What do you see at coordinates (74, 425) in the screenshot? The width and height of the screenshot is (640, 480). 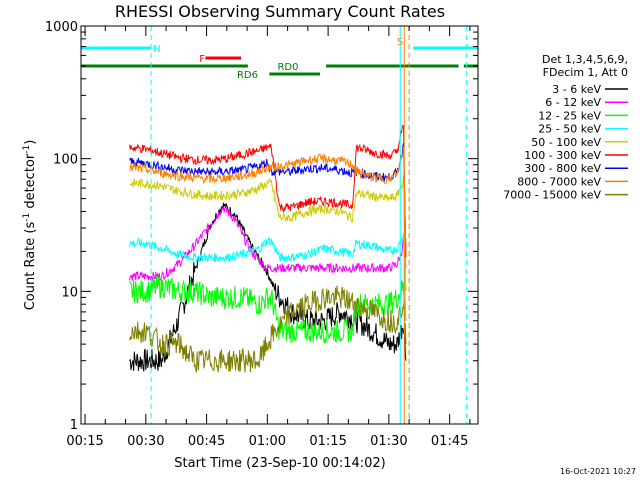 I see `y-tick-label: 1` at bounding box center [74, 425].